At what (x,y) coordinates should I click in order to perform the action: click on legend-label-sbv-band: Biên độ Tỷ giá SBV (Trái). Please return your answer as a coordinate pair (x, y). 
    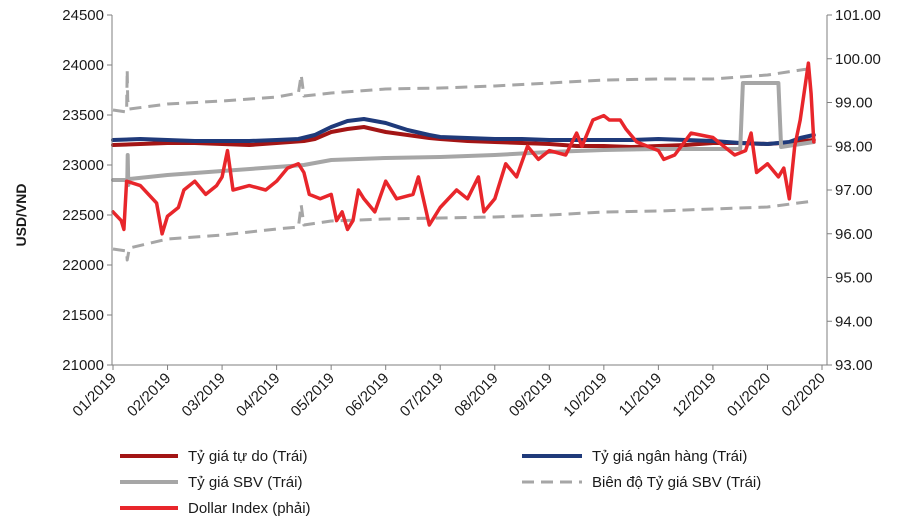
    Looking at the image, I should click on (676, 482).